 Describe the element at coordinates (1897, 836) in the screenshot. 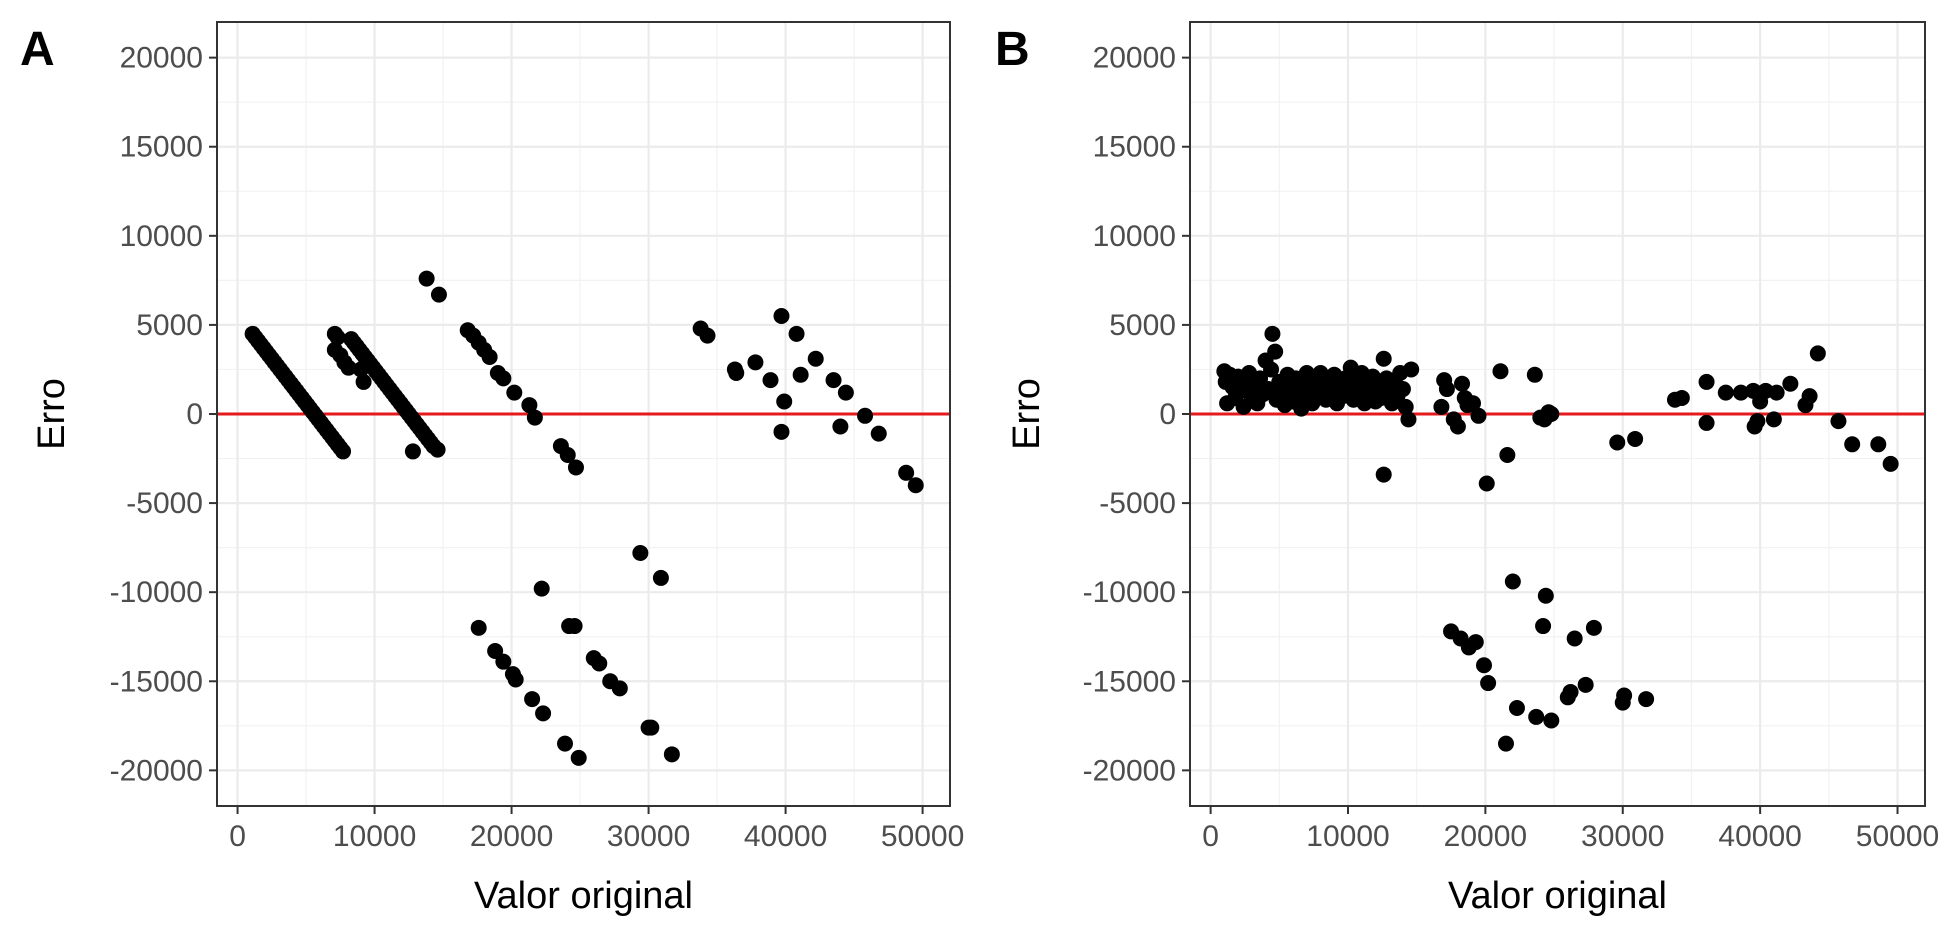

I see `panel-b-x-tick-label: 50000` at that location.